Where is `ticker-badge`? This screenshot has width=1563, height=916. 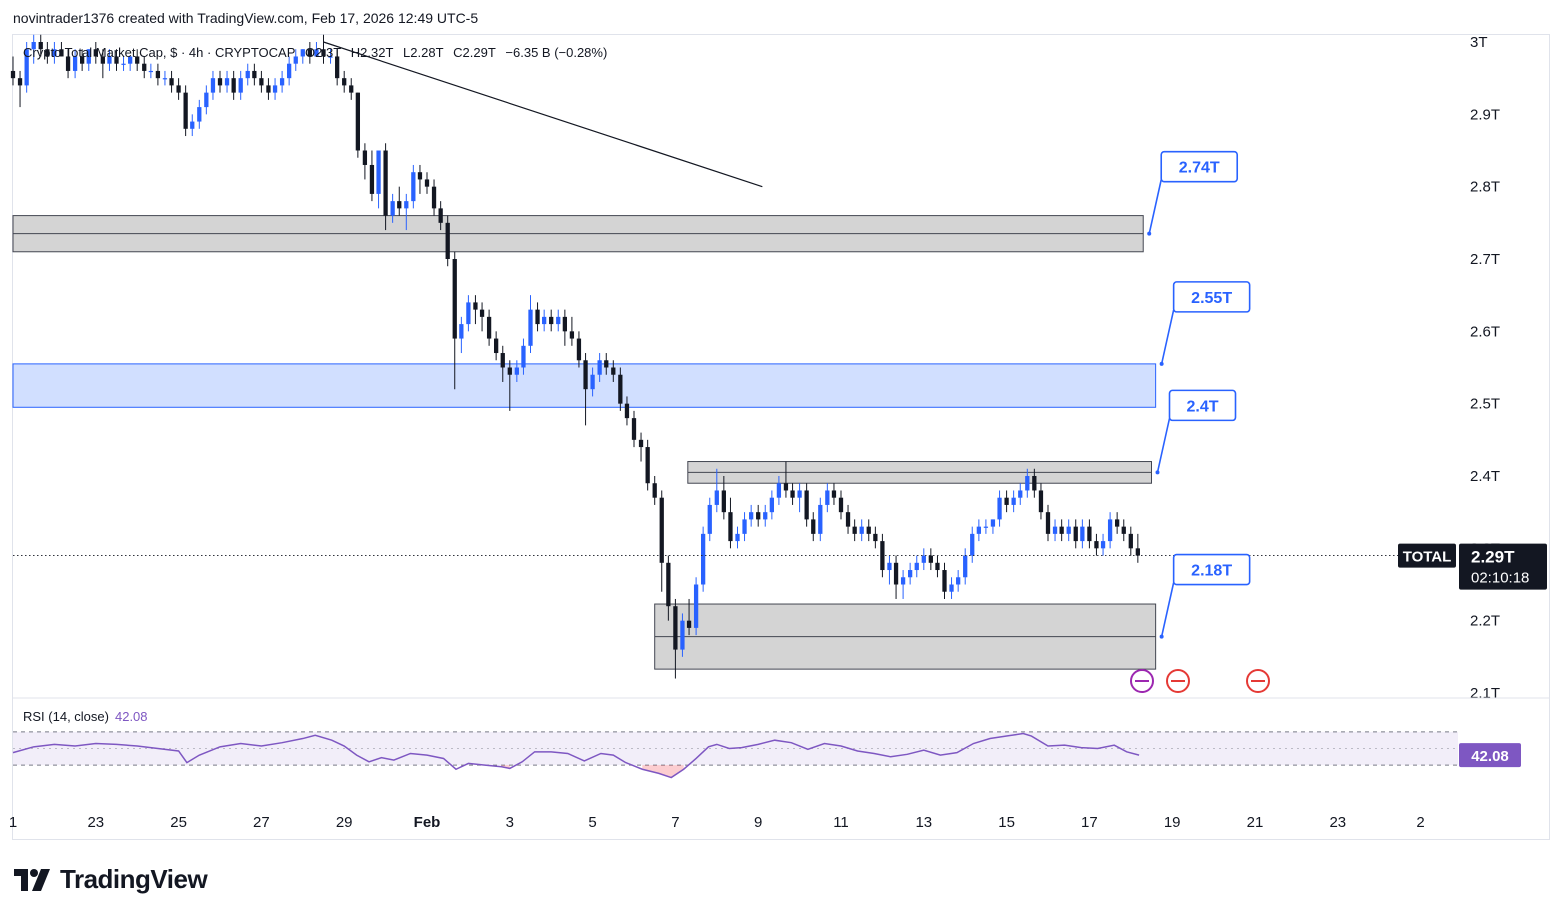
ticker-badge is located at coordinates (1427, 555).